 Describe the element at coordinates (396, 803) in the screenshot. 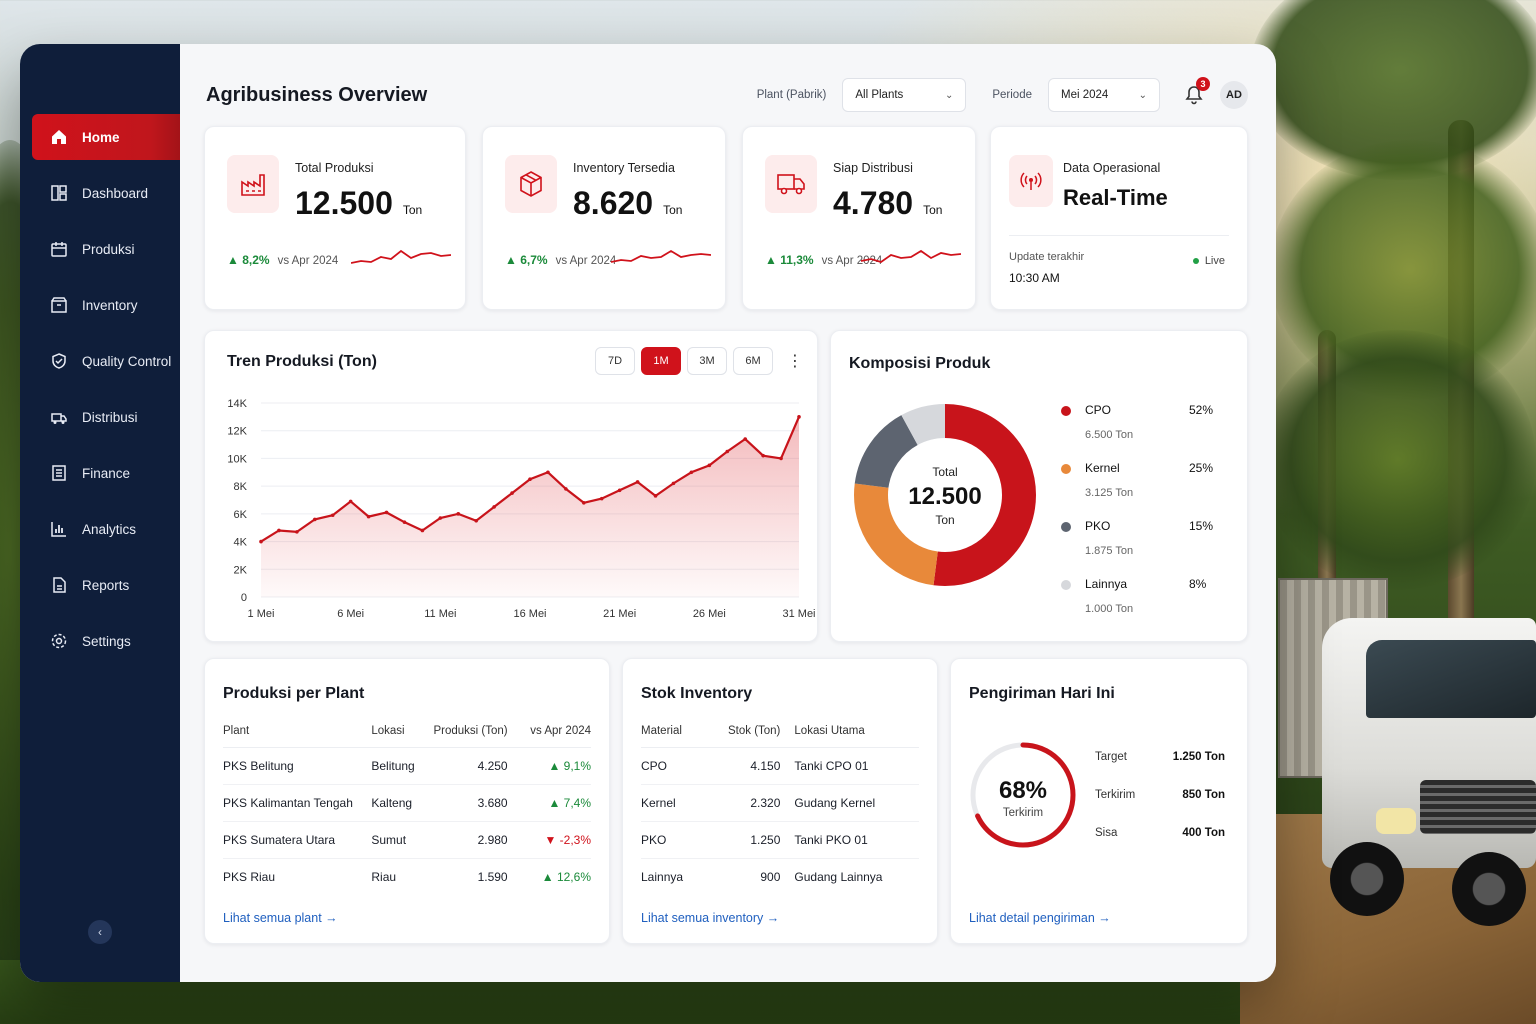

I see `table-cell: Kalteng` at that location.